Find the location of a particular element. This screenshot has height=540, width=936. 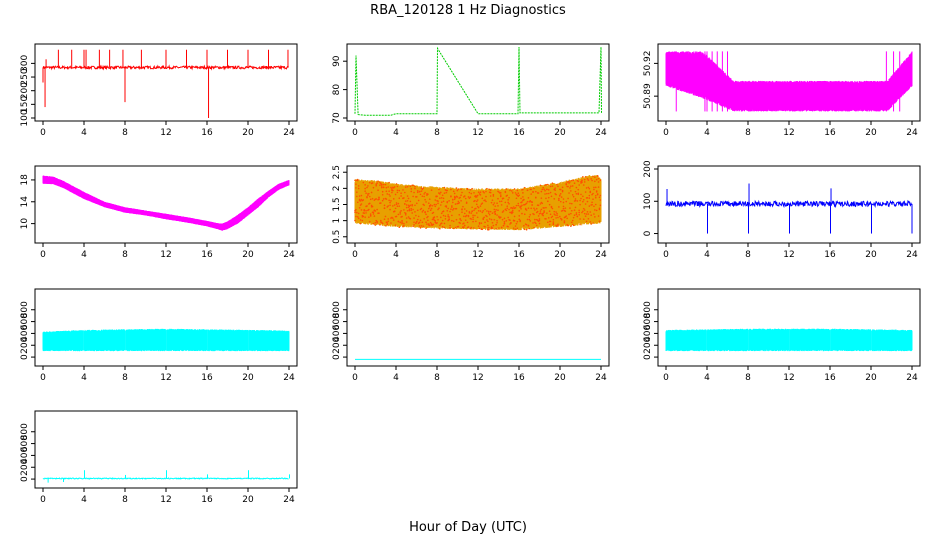

x-tick-label: 24 is located at coordinates (601, 255).